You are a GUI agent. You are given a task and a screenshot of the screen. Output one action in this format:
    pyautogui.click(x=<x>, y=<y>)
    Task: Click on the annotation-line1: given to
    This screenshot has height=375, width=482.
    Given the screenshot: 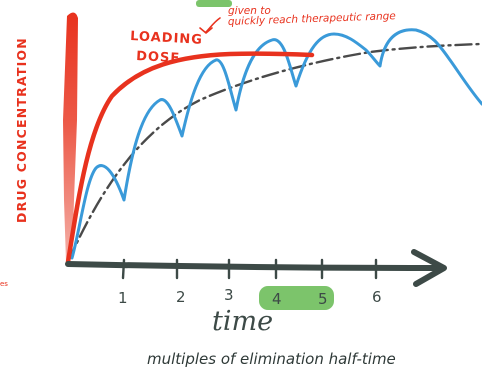 What is the action you would take?
    pyautogui.click(x=249, y=11)
    